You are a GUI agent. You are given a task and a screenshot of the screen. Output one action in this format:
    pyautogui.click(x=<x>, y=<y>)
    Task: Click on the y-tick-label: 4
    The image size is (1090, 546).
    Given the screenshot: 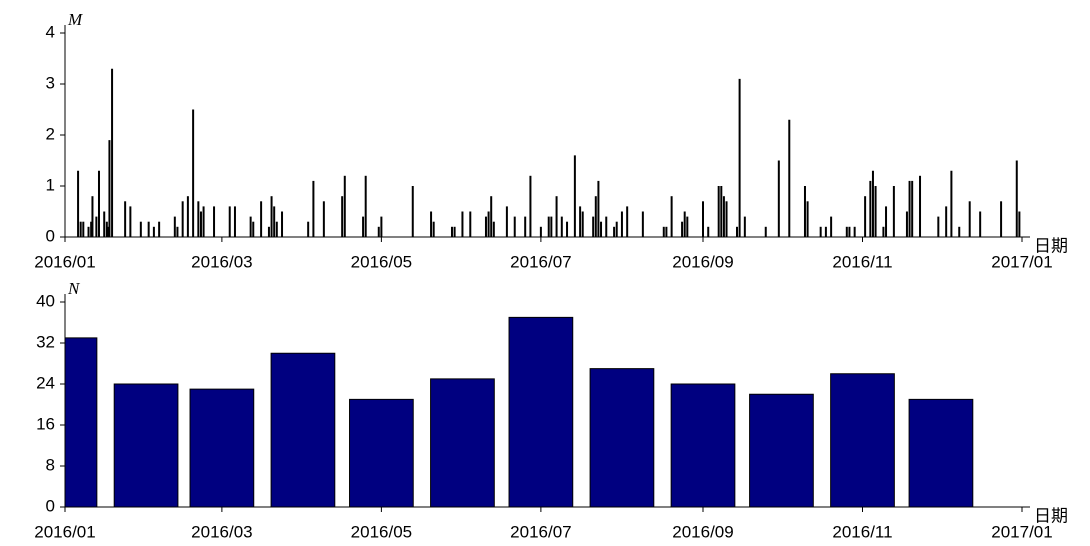 What is the action you would take?
    pyautogui.click(x=50, y=31)
    